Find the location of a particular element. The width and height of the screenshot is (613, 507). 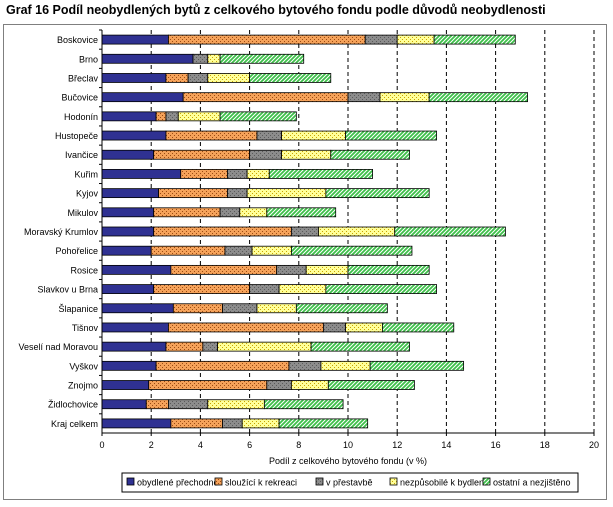

y-tick-label: Rosice is located at coordinates (84, 270).